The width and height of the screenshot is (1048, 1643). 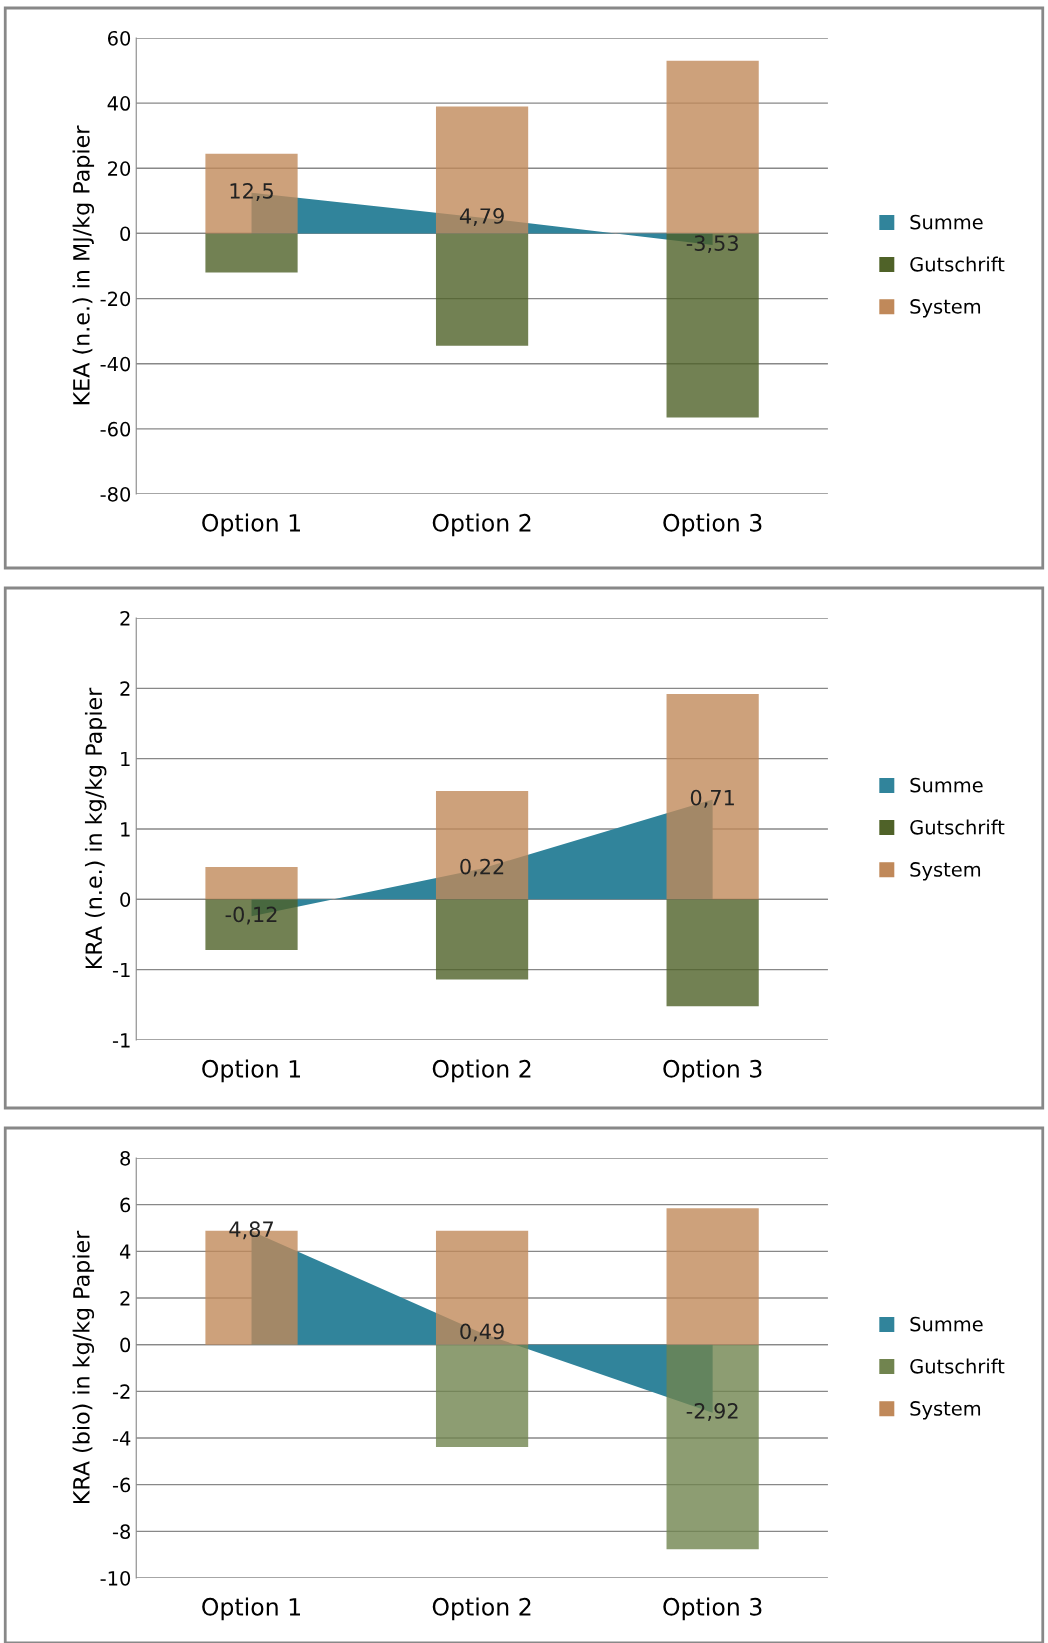 What do you see at coordinates (482, 1332) in the screenshot?
I see `data-label: 0,49` at bounding box center [482, 1332].